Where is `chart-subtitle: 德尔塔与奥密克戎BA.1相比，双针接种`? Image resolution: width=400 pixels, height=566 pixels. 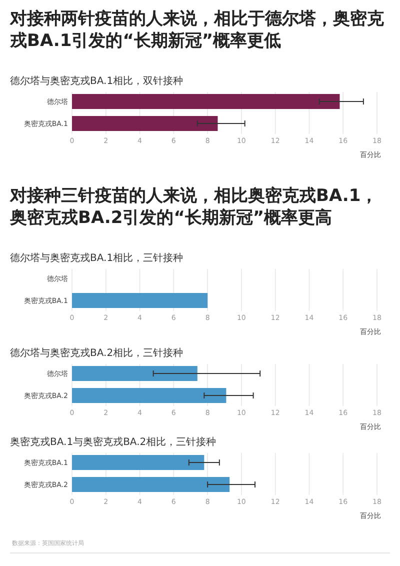
chart-subtitle: 德尔塔与奥密克戎BA.1相比，双针接种 is located at coordinates (97, 81).